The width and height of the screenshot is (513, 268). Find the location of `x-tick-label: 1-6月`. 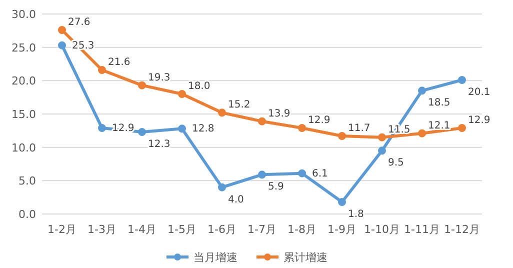

x-tick-label: 1-6月 is located at coordinates (222, 229).